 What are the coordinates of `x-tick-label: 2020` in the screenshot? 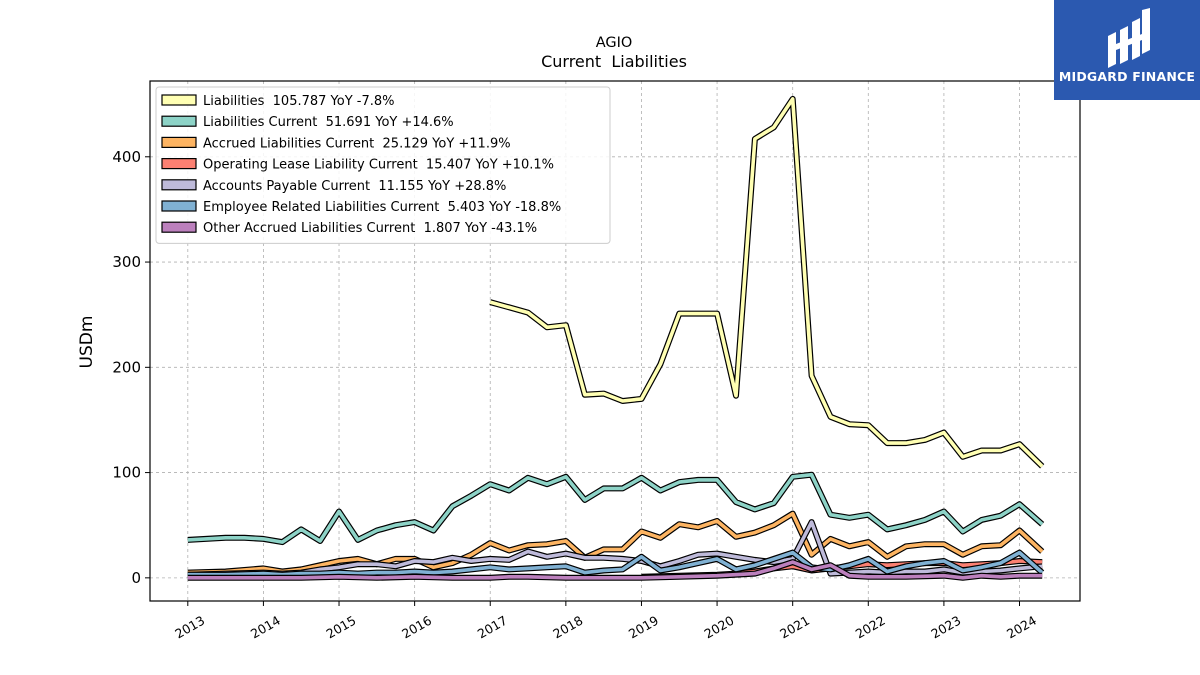 It's located at (719, 627).